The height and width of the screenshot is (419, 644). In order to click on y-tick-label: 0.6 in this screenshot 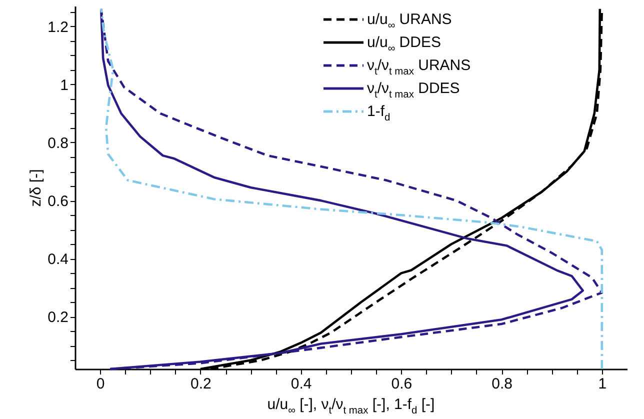, I will do `click(58, 201)`.